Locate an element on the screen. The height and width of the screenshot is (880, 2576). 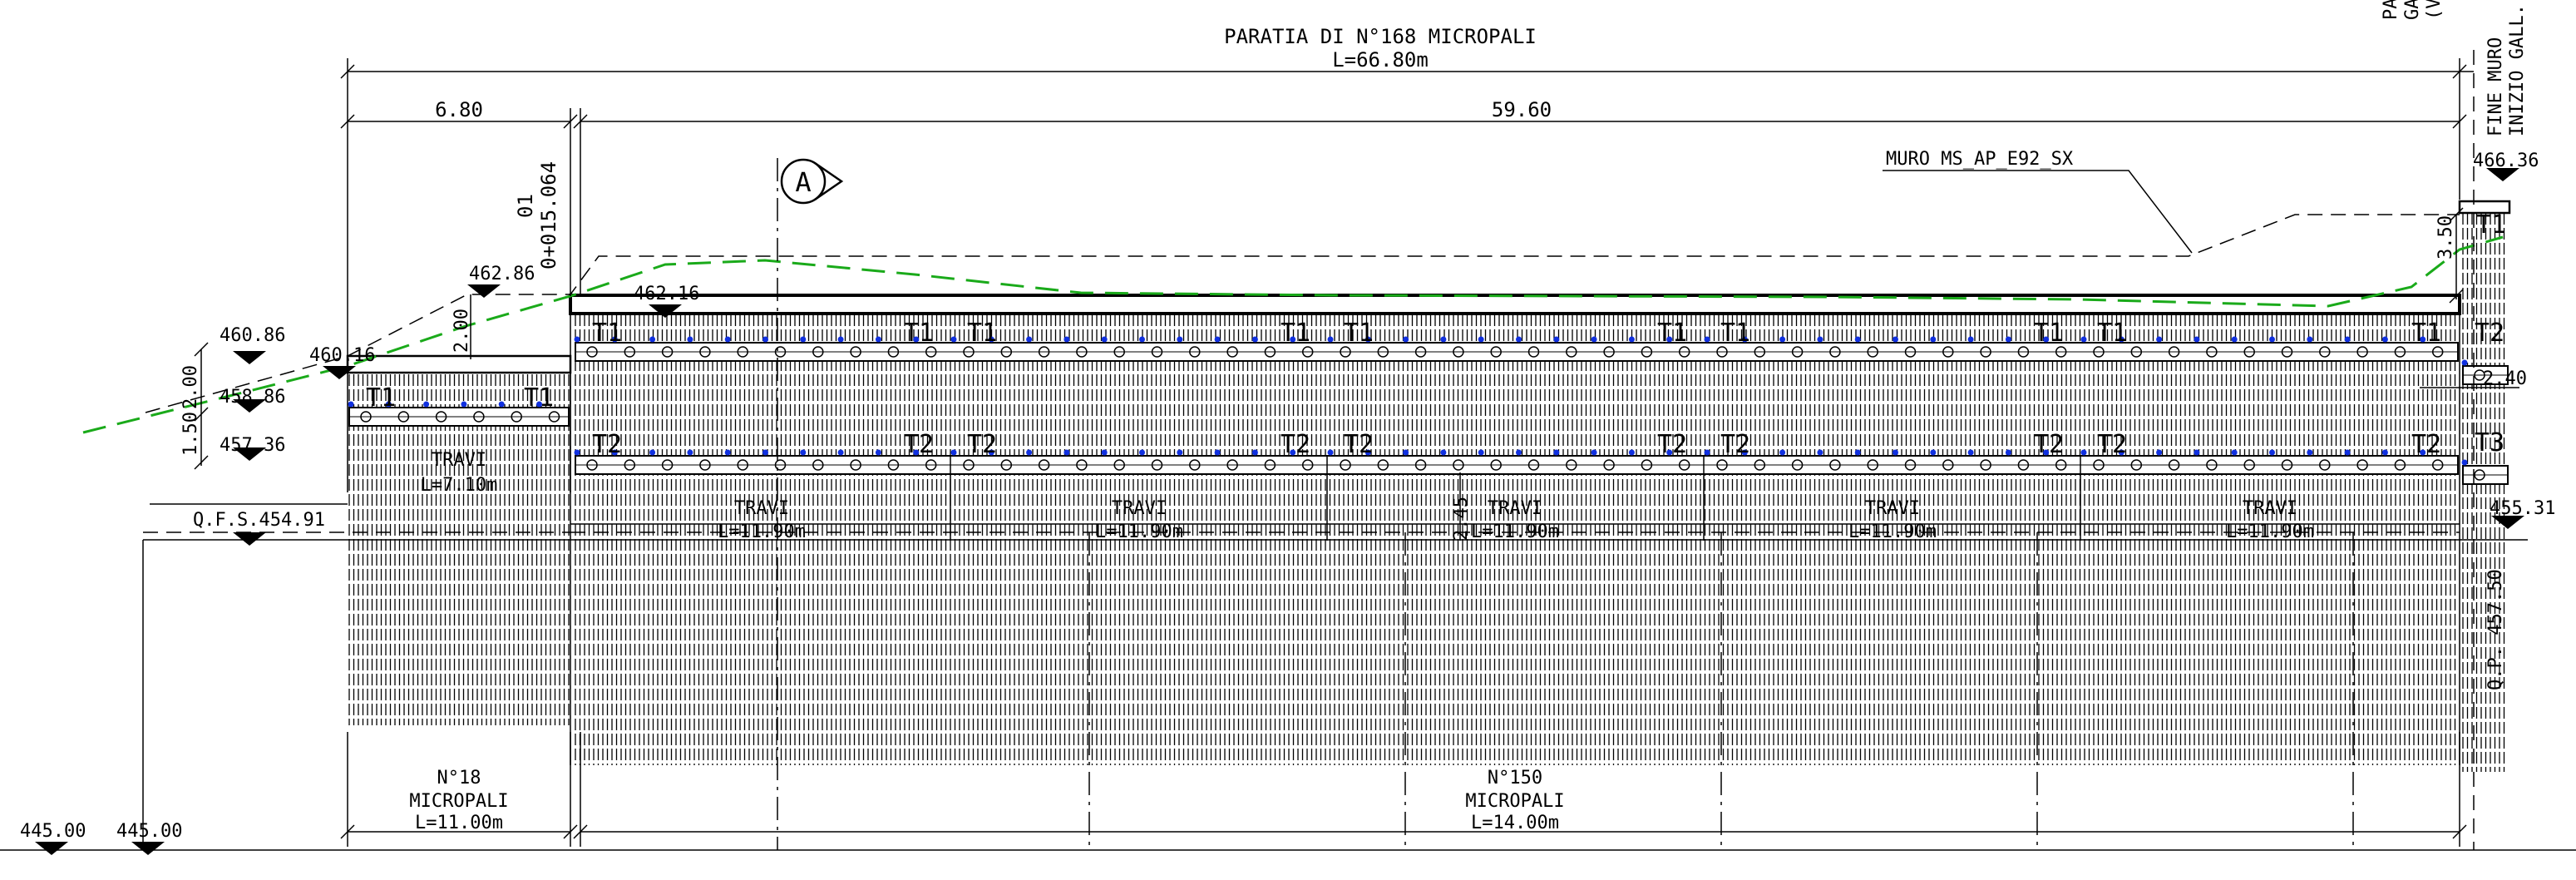
elev-462-86: 462.86 is located at coordinates (502, 274).